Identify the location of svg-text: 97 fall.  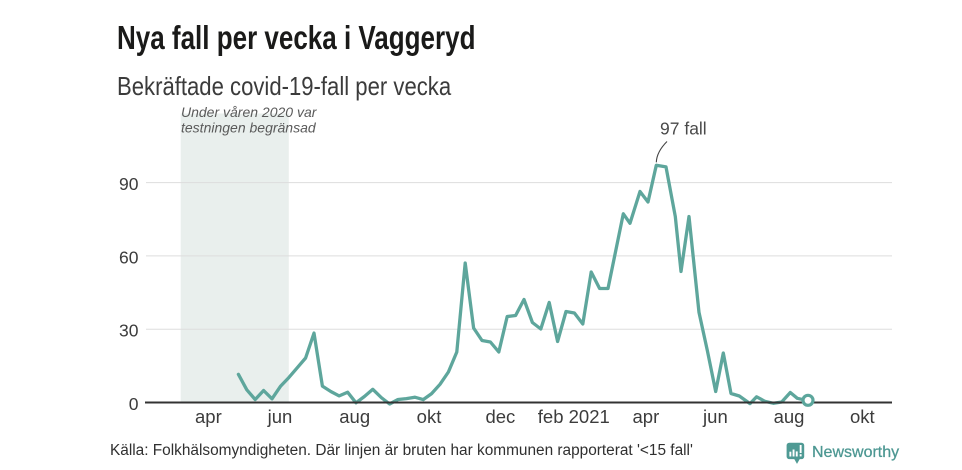
(683, 129).